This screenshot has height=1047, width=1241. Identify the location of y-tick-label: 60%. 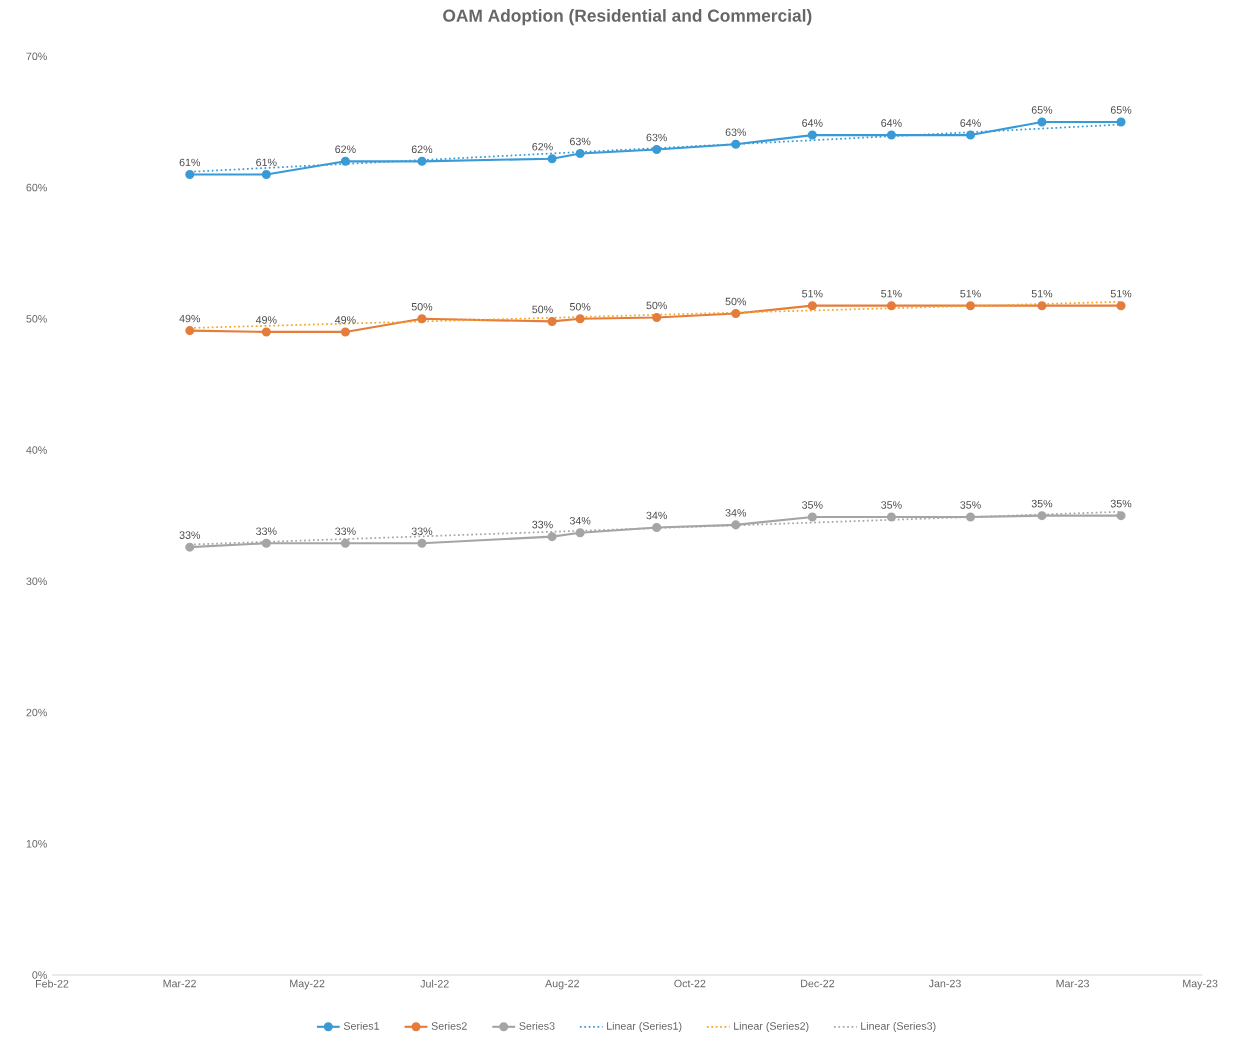
(36, 187).